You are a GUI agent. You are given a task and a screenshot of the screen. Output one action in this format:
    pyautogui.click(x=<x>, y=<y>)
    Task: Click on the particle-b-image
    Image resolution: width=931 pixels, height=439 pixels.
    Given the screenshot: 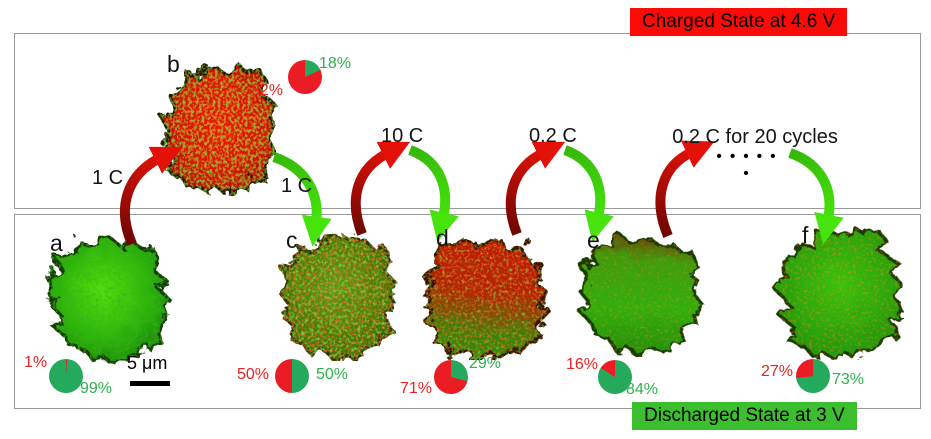 What is the action you would take?
    pyautogui.click(x=216, y=126)
    